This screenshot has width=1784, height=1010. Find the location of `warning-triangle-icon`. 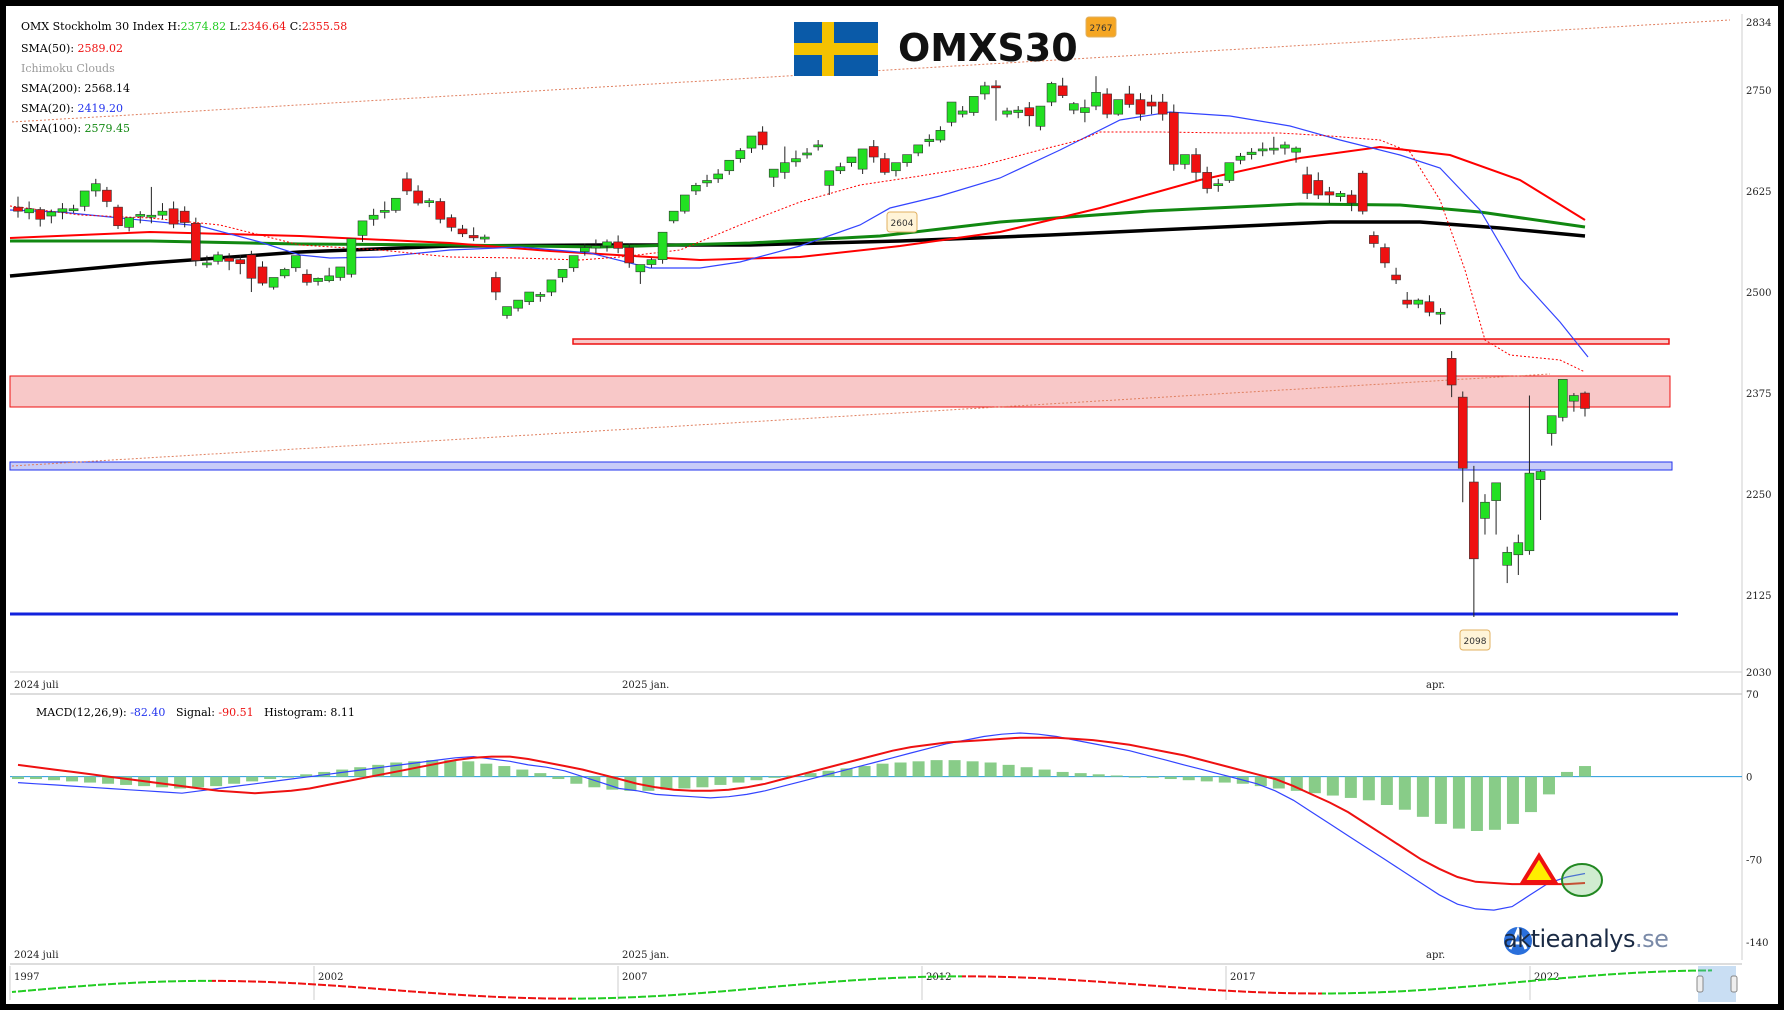

warning-triangle-icon is located at coordinates (1539, 868).